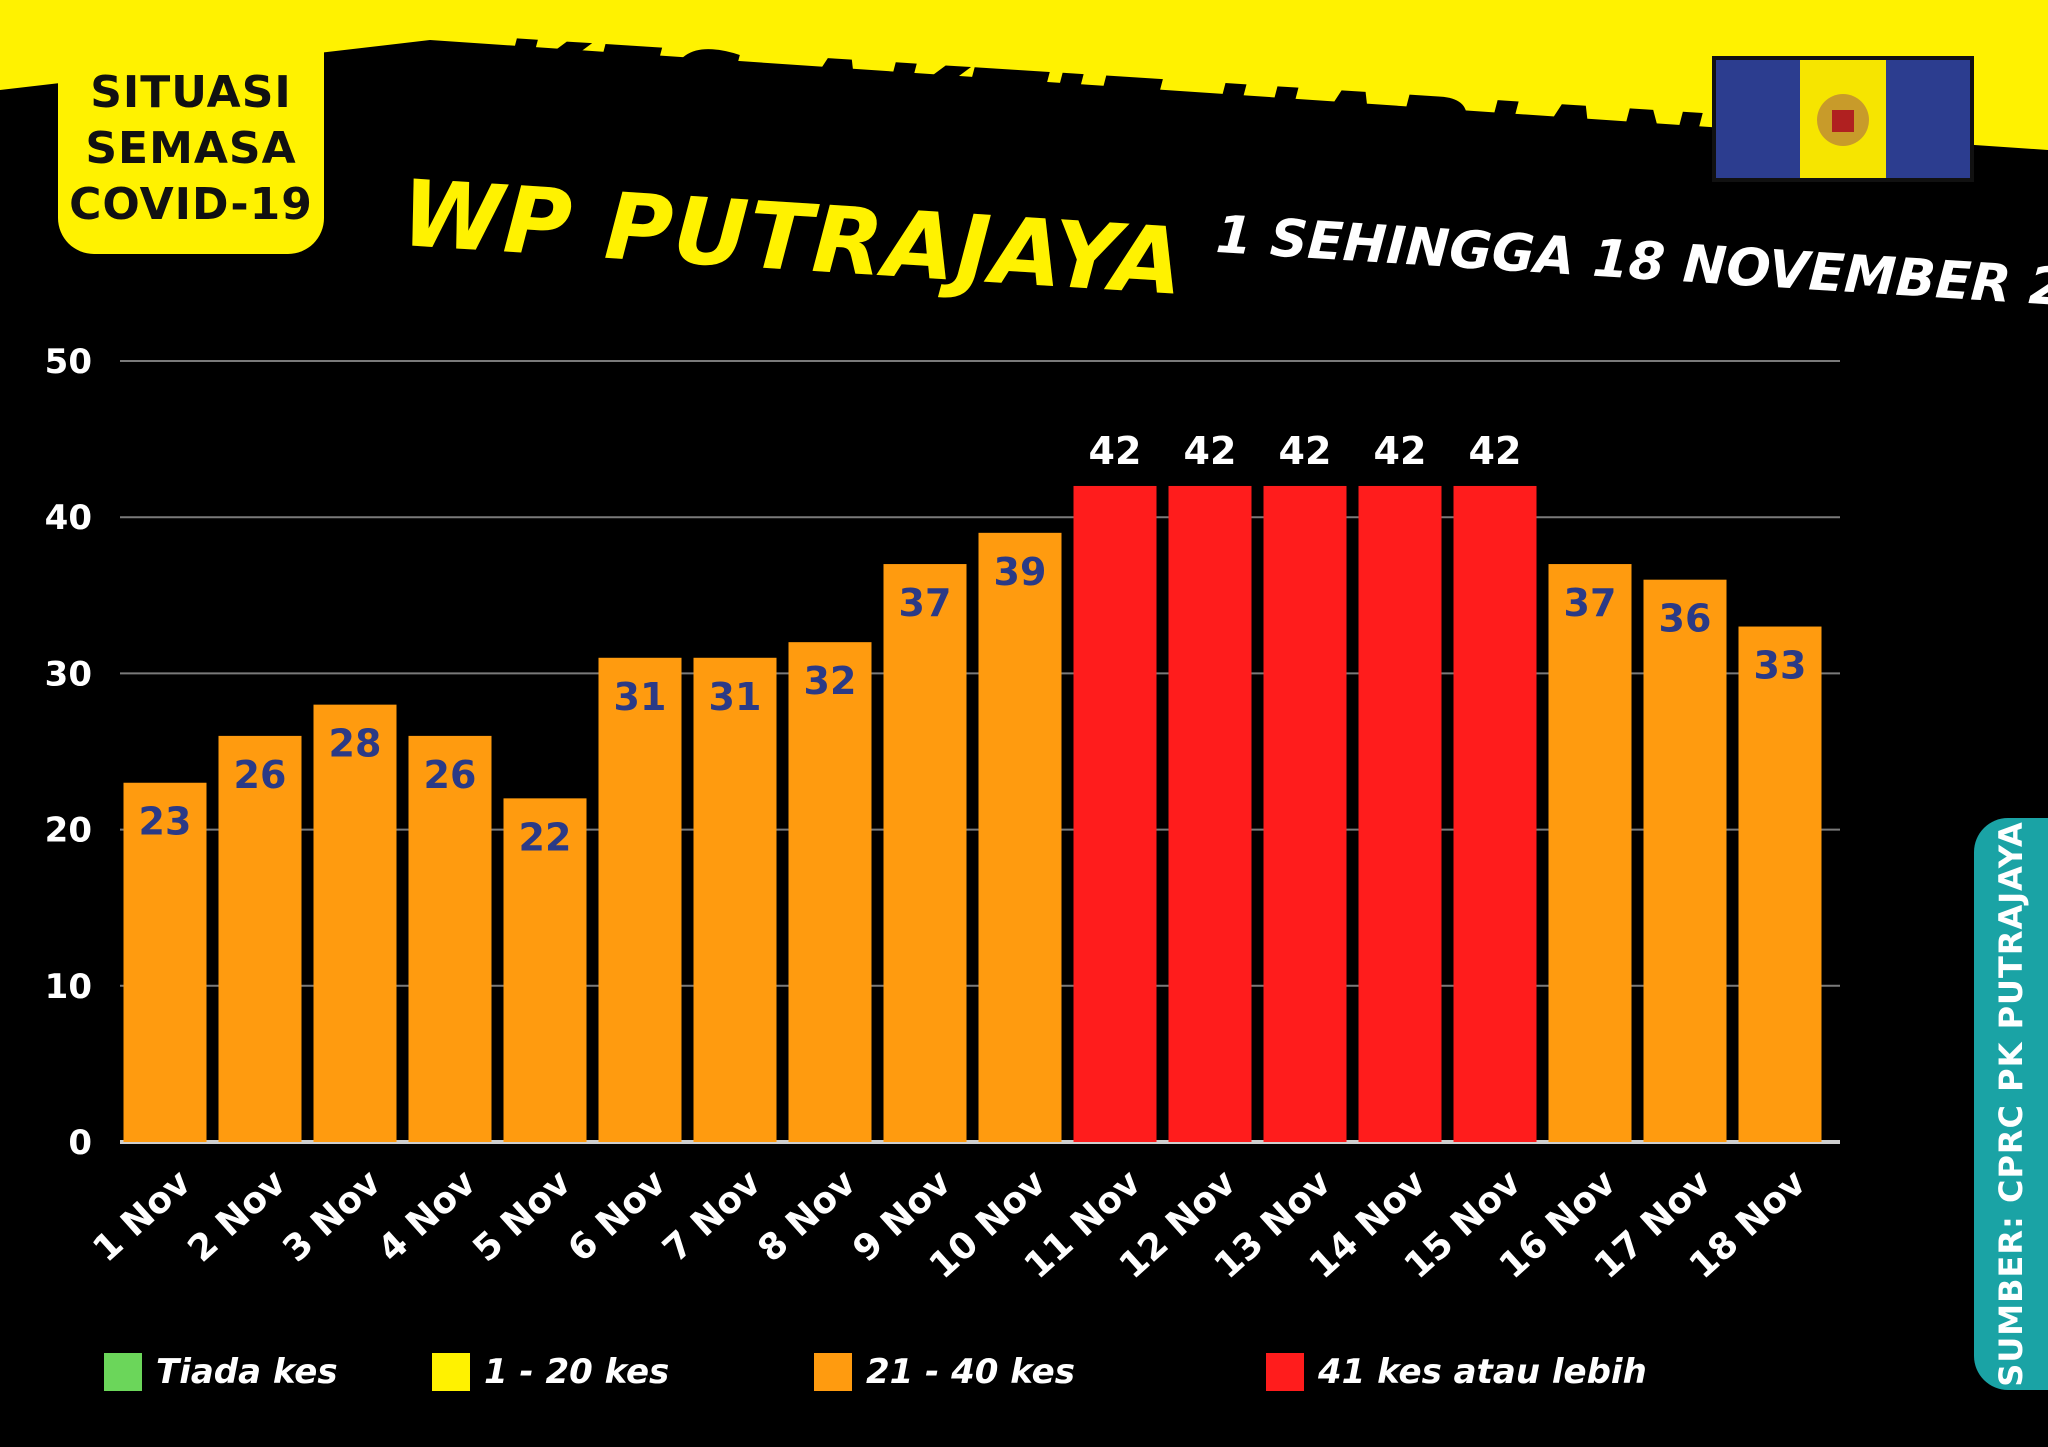 This screenshot has width=2048, height=1447. I want to click on legend-label-41-plus: 41 kes atau lebih, so click(1482, 1372).